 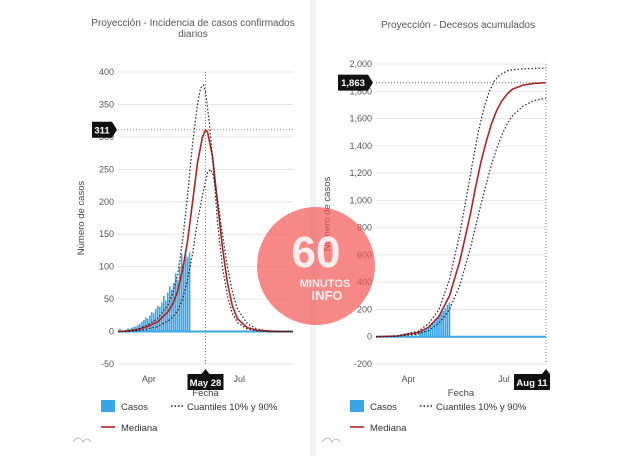 What do you see at coordinates (316, 252) in the screenshot?
I see `watermark-big-text: 60` at bounding box center [316, 252].